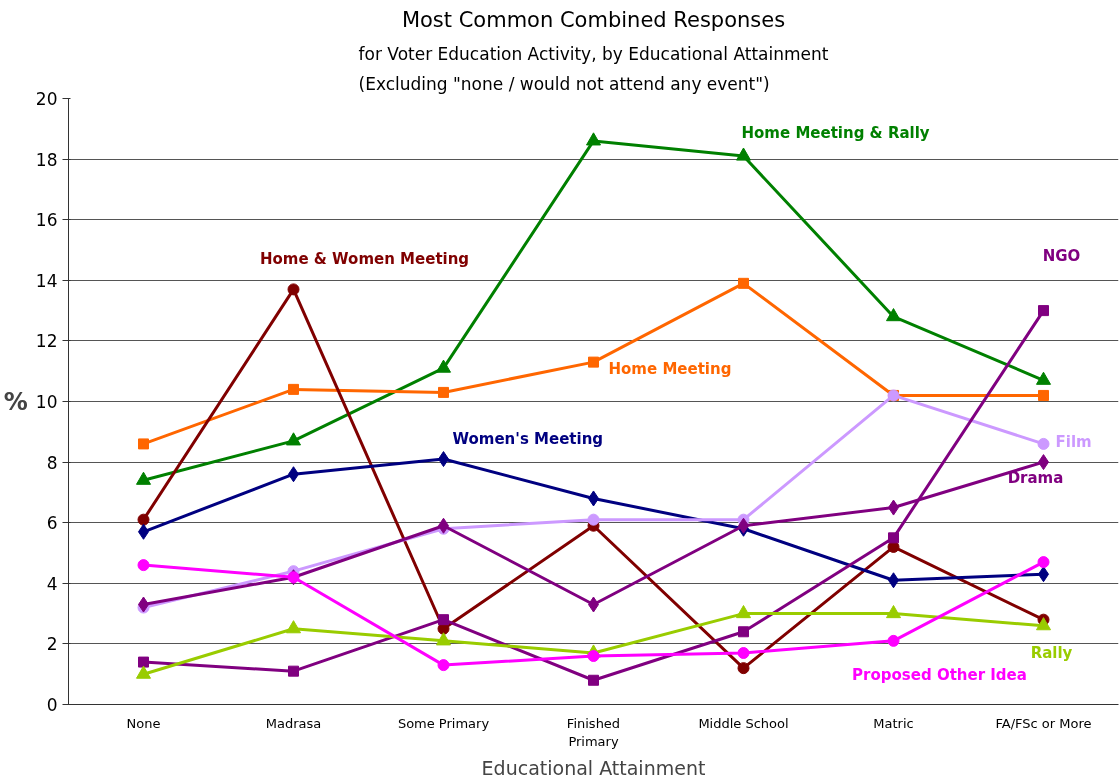  I want to click on y-tick-label: 4, so click(52, 583).